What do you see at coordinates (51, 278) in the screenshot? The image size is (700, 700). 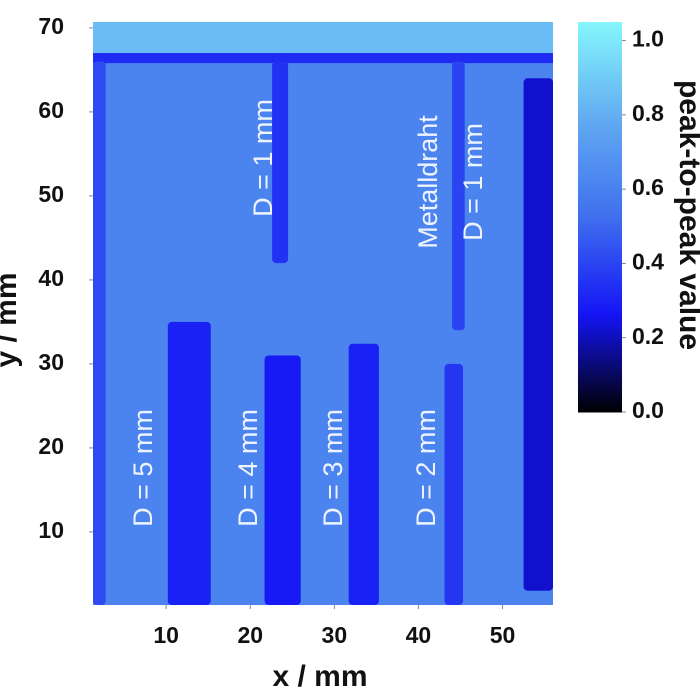 I see `y-tick-label: 40` at bounding box center [51, 278].